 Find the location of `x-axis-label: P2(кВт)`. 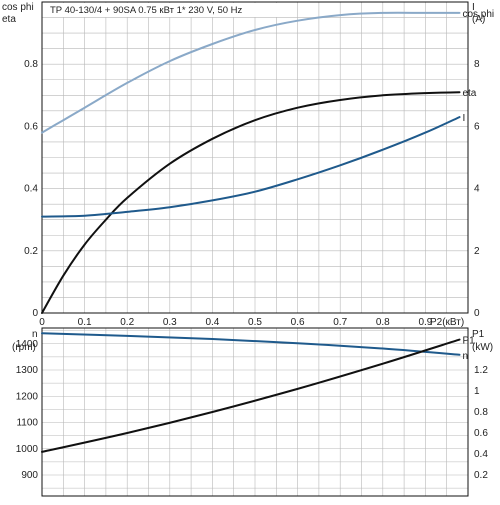

x-axis-label: P2(кВт) is located at coordinates (447, 322).